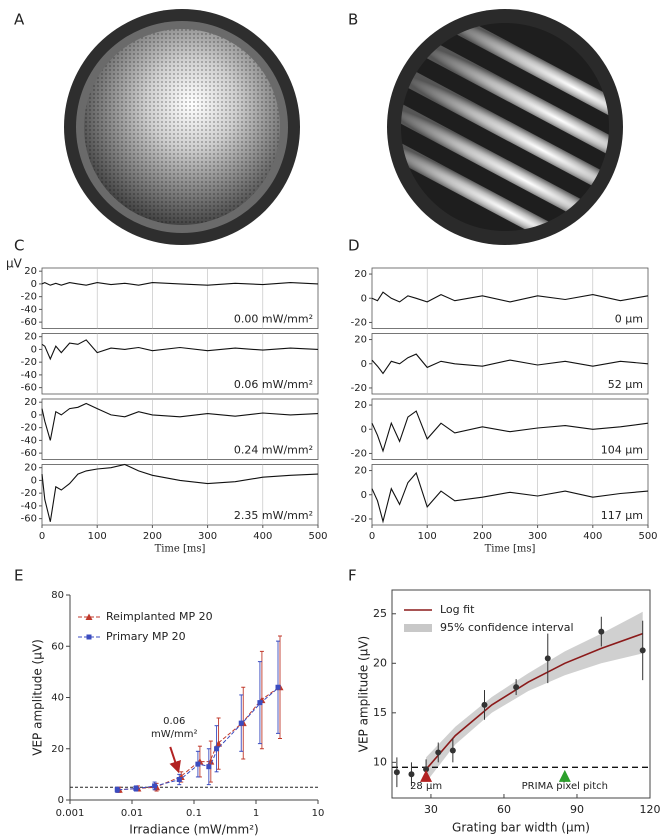  I want to click on y-tick-label: 25, so click(380, 613).